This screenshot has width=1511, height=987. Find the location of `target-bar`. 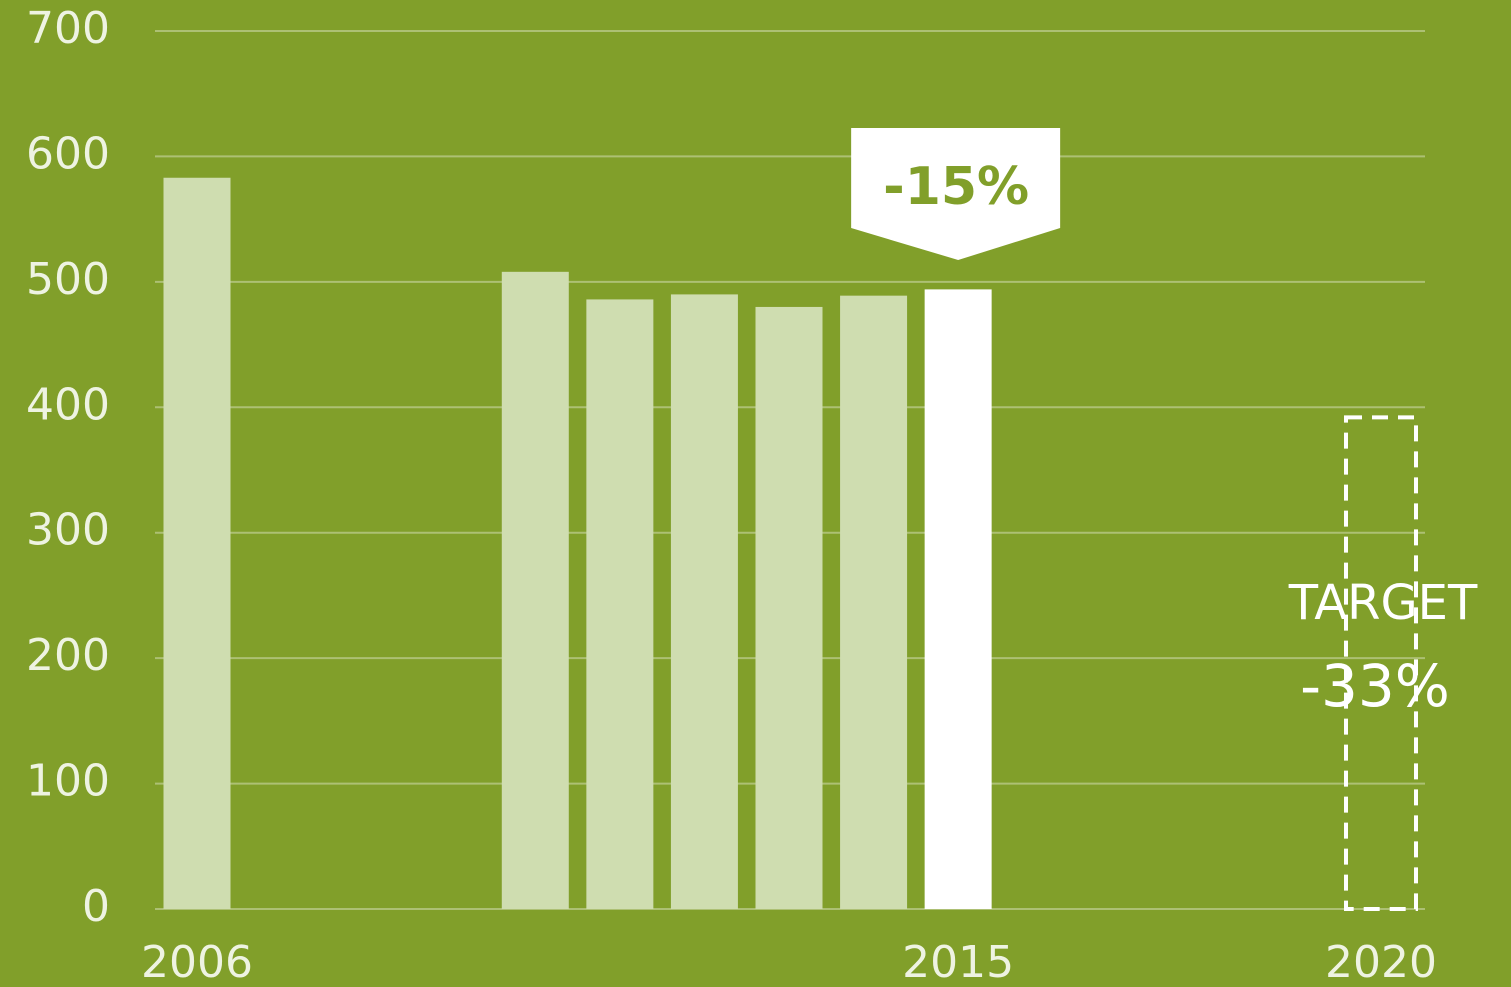

target-bar is located at coordinates (1381, 663).